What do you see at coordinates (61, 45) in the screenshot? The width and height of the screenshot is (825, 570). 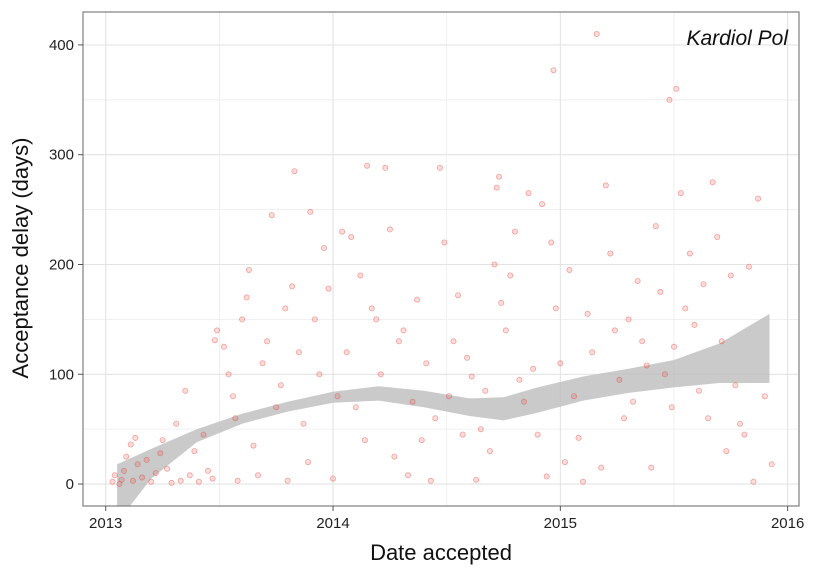 I see `y-tick-label: 400` at bounding box center [61, 45].